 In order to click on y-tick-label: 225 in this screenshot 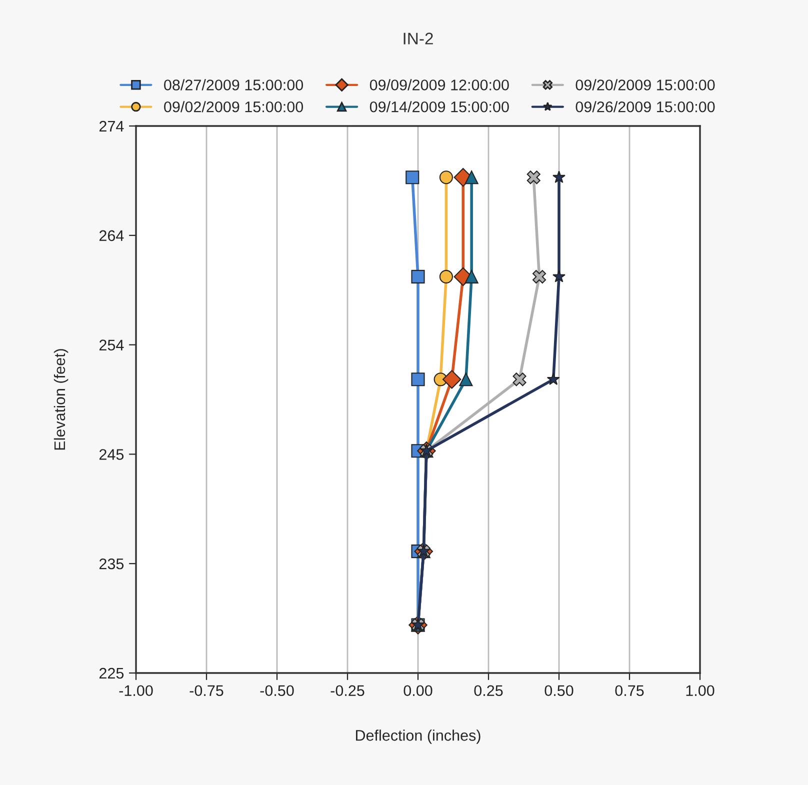, I will do `click(111, 673)`.